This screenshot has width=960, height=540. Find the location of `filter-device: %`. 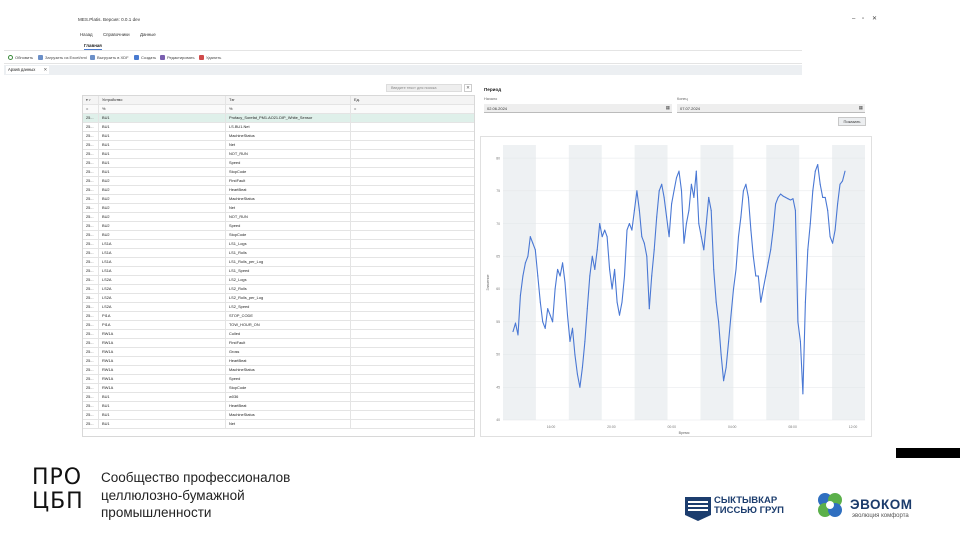

filter-device: % is located at coordinates (162, 109).